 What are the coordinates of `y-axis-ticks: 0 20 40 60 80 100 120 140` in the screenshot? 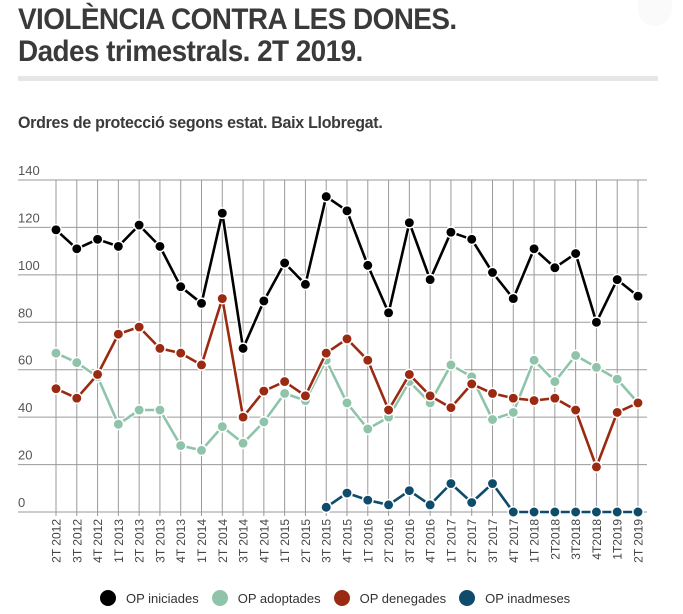 It's located at (29, 336).